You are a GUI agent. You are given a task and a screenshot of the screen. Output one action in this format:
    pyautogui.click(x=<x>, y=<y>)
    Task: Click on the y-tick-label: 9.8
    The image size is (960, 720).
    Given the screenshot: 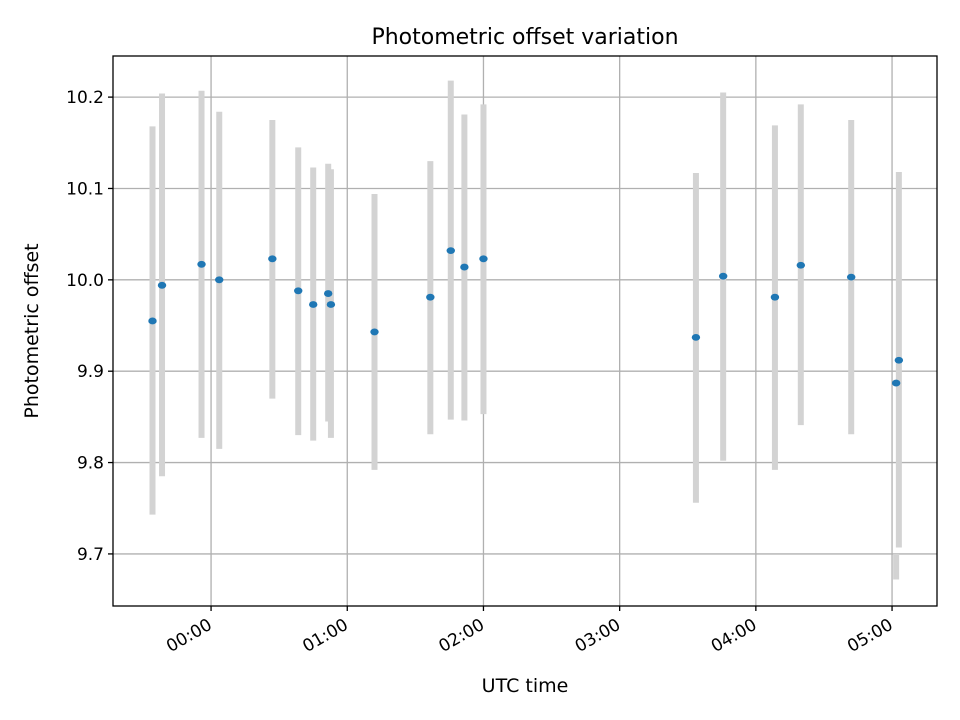 What is the action you would take?
    pyautogui.click(x=90, y=464)
    